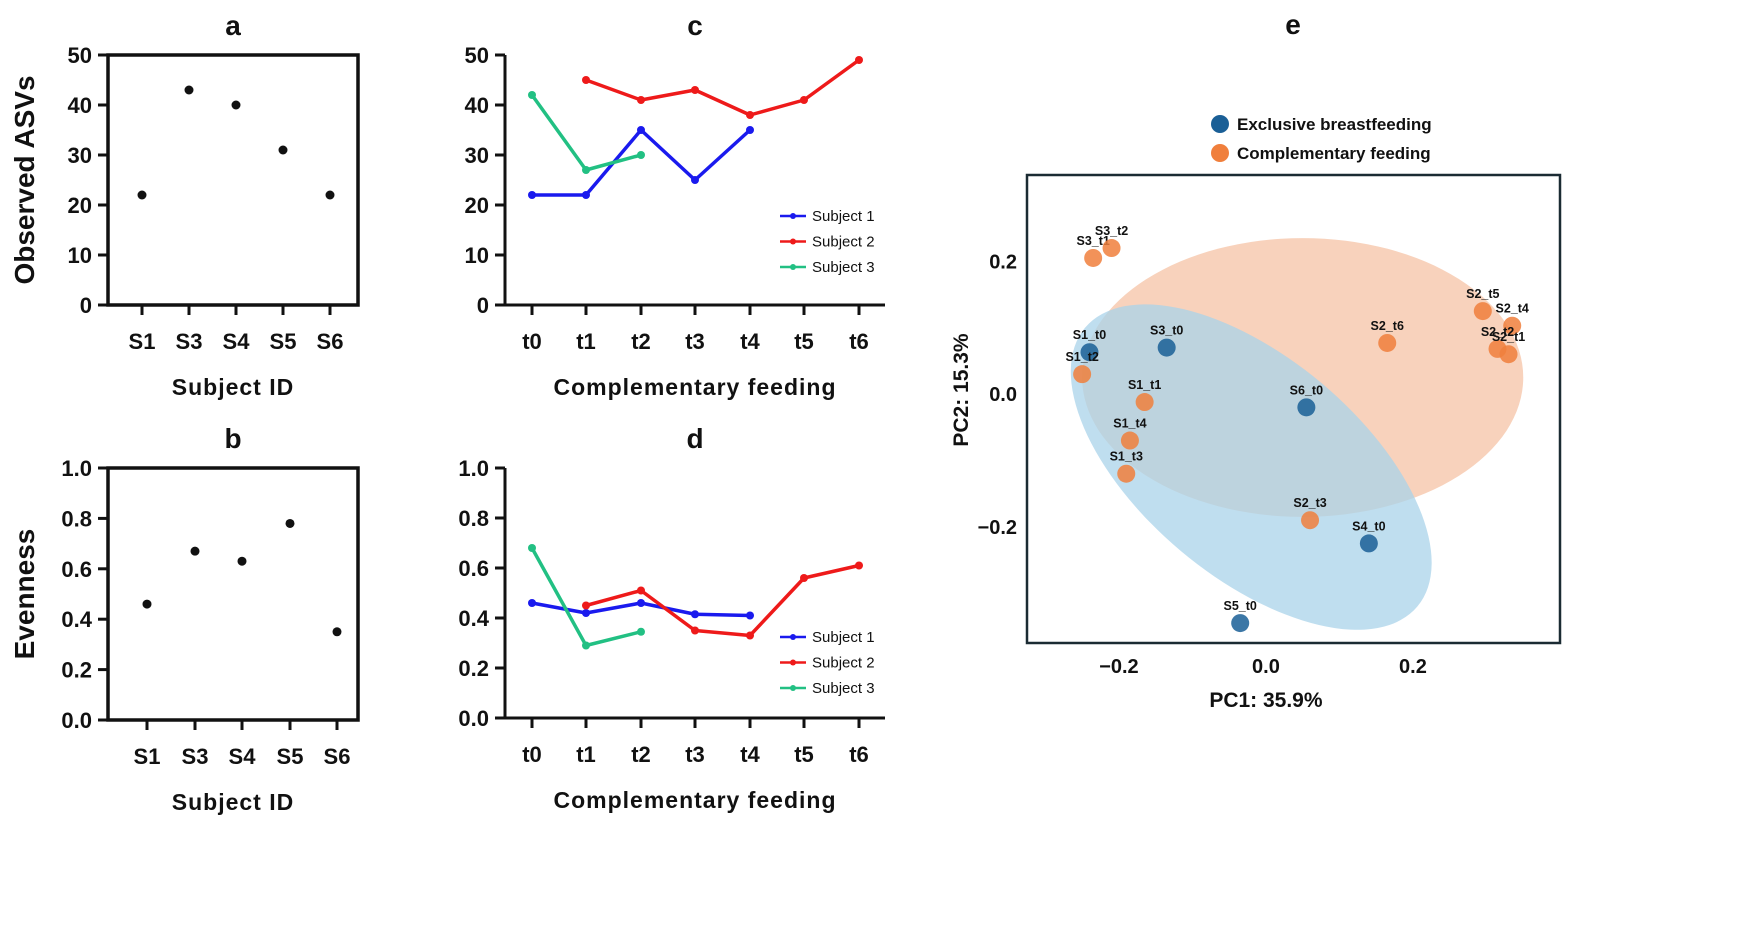 Image resolution: width=1758 pixels, height=927 pixels. I want to click on sample-label: S3_t0, so click(1166, 331).